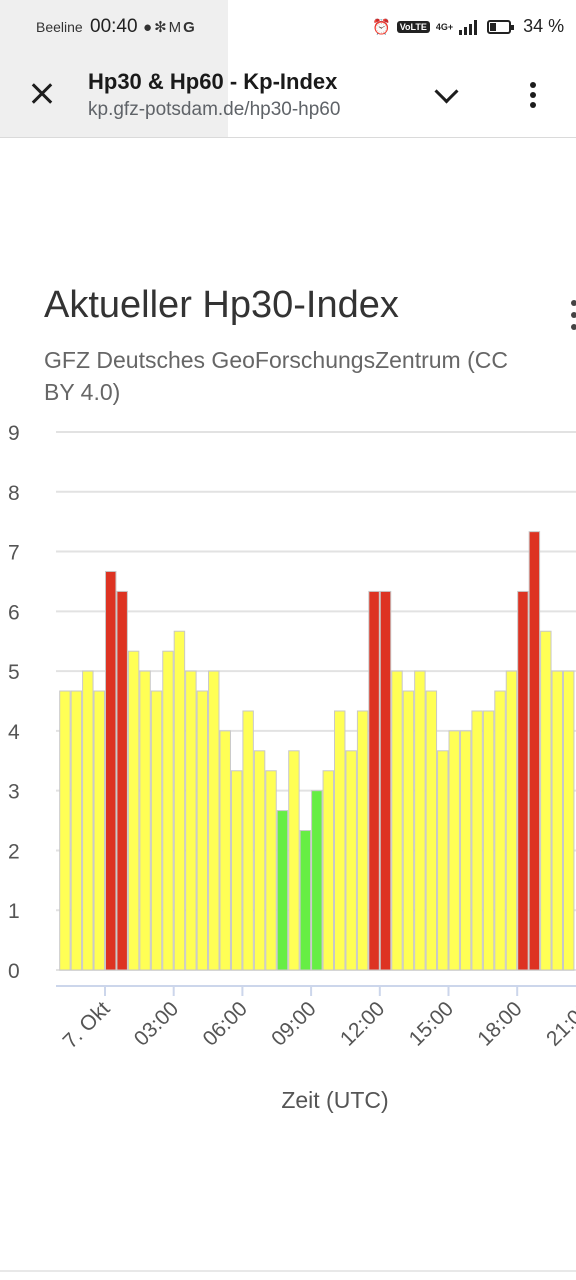 The height and width of the screenshot is (1280, 576). What do you see at coordinates (447, 95) in the screenshot?
I see `chevron-down-icon` at bounding box center [447, 95].